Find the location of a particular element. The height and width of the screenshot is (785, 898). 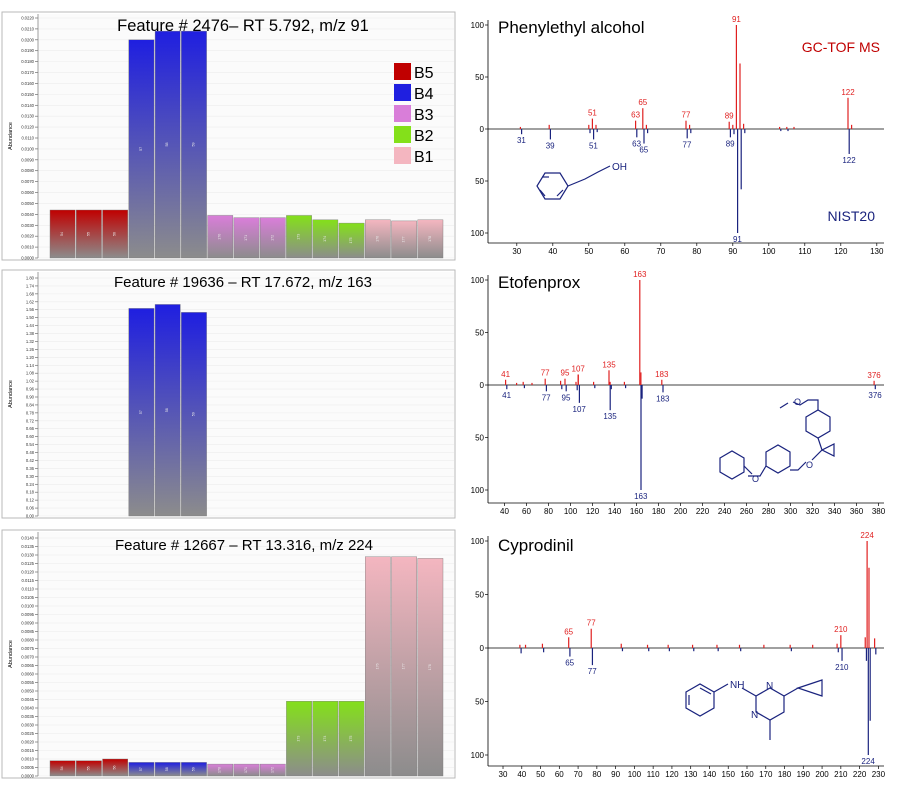

y-tick-label: 0.0065 is located at coordinates (27, 665).